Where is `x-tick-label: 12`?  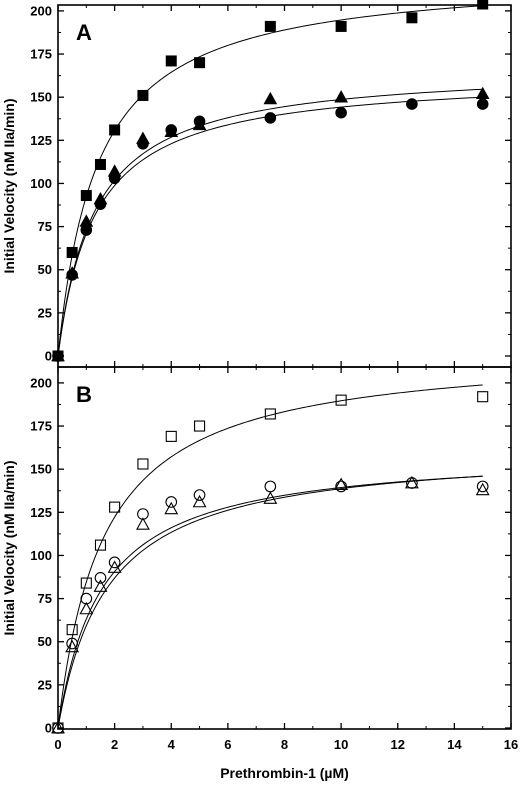 x-tick-label: 12 is located at coordinates (398, 744).